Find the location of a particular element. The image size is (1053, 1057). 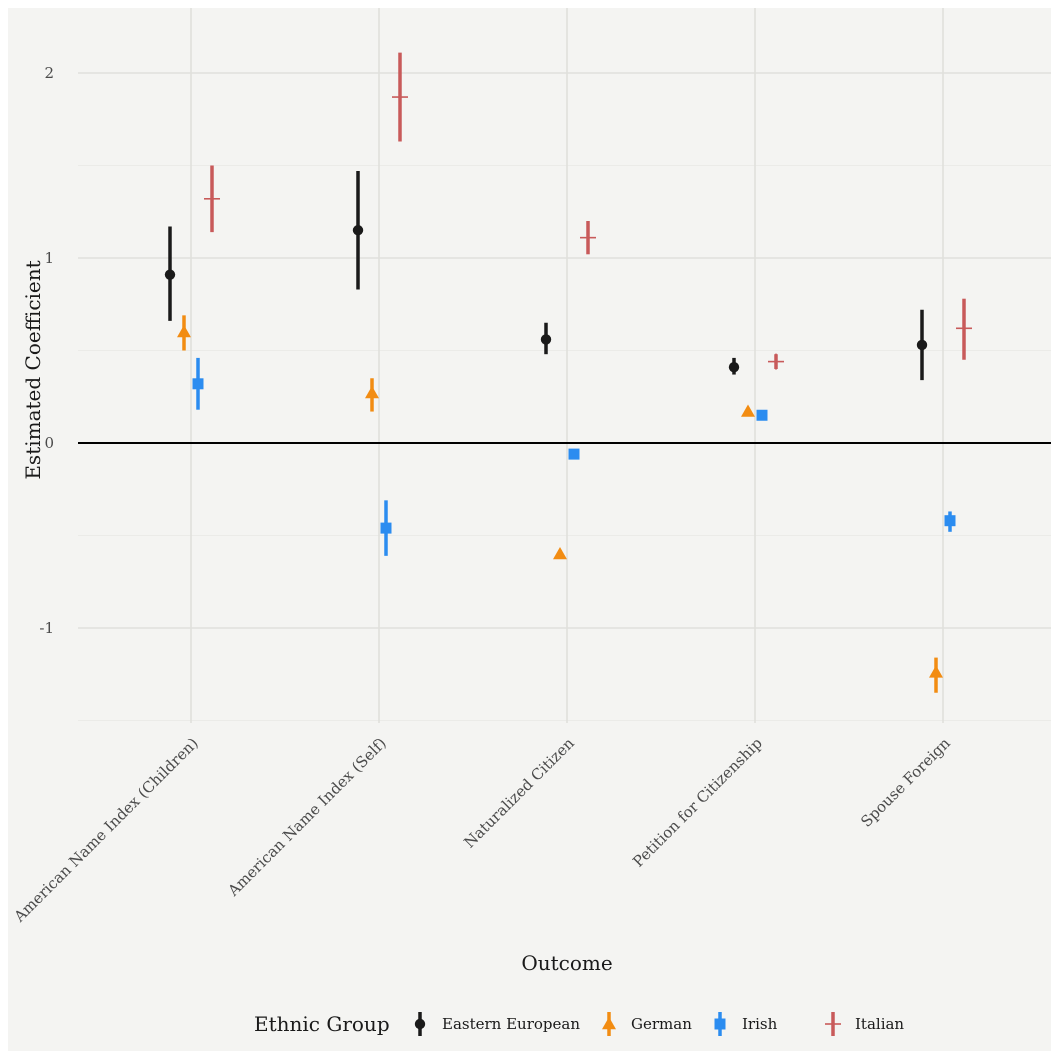

legend-item: Irish is located at coordinates (746, 1024).